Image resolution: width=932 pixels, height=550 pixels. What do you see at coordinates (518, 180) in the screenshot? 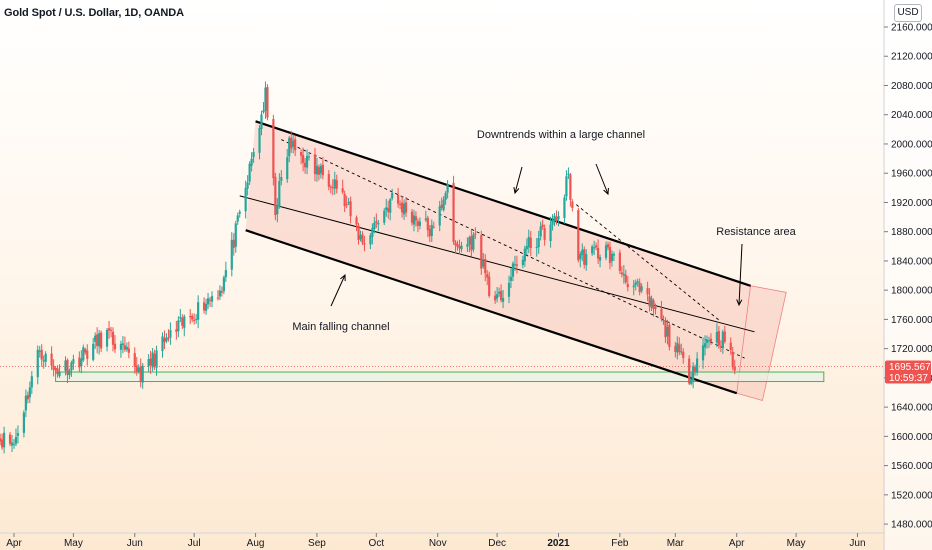
I see `downtrend-arrow-left-shaft` at bounding box center [518, 180].